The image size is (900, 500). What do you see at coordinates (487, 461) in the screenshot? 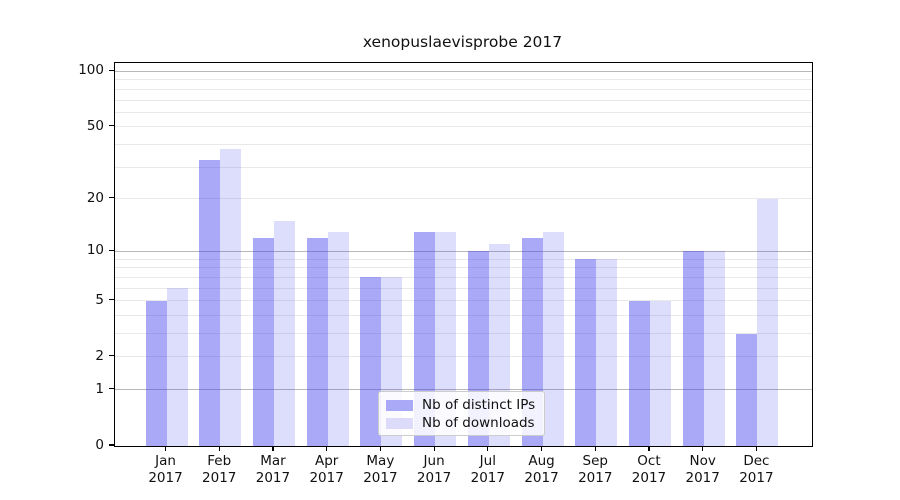
I see `x-tick-month: Jul` at bounding box center [487, 461].